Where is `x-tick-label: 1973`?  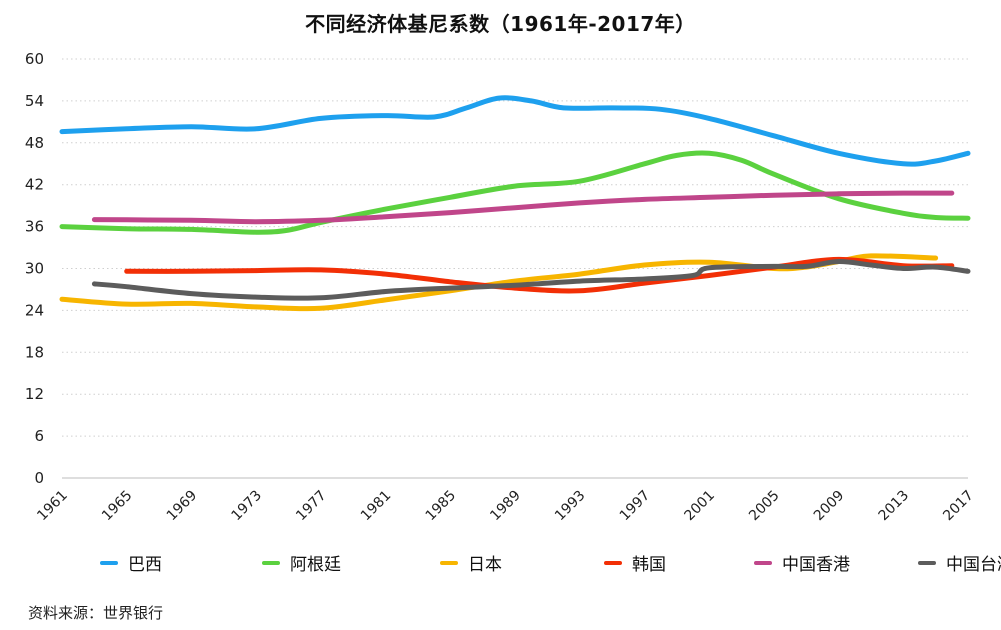 x-tick-label: 1973 is located at coordinates (246, 506).